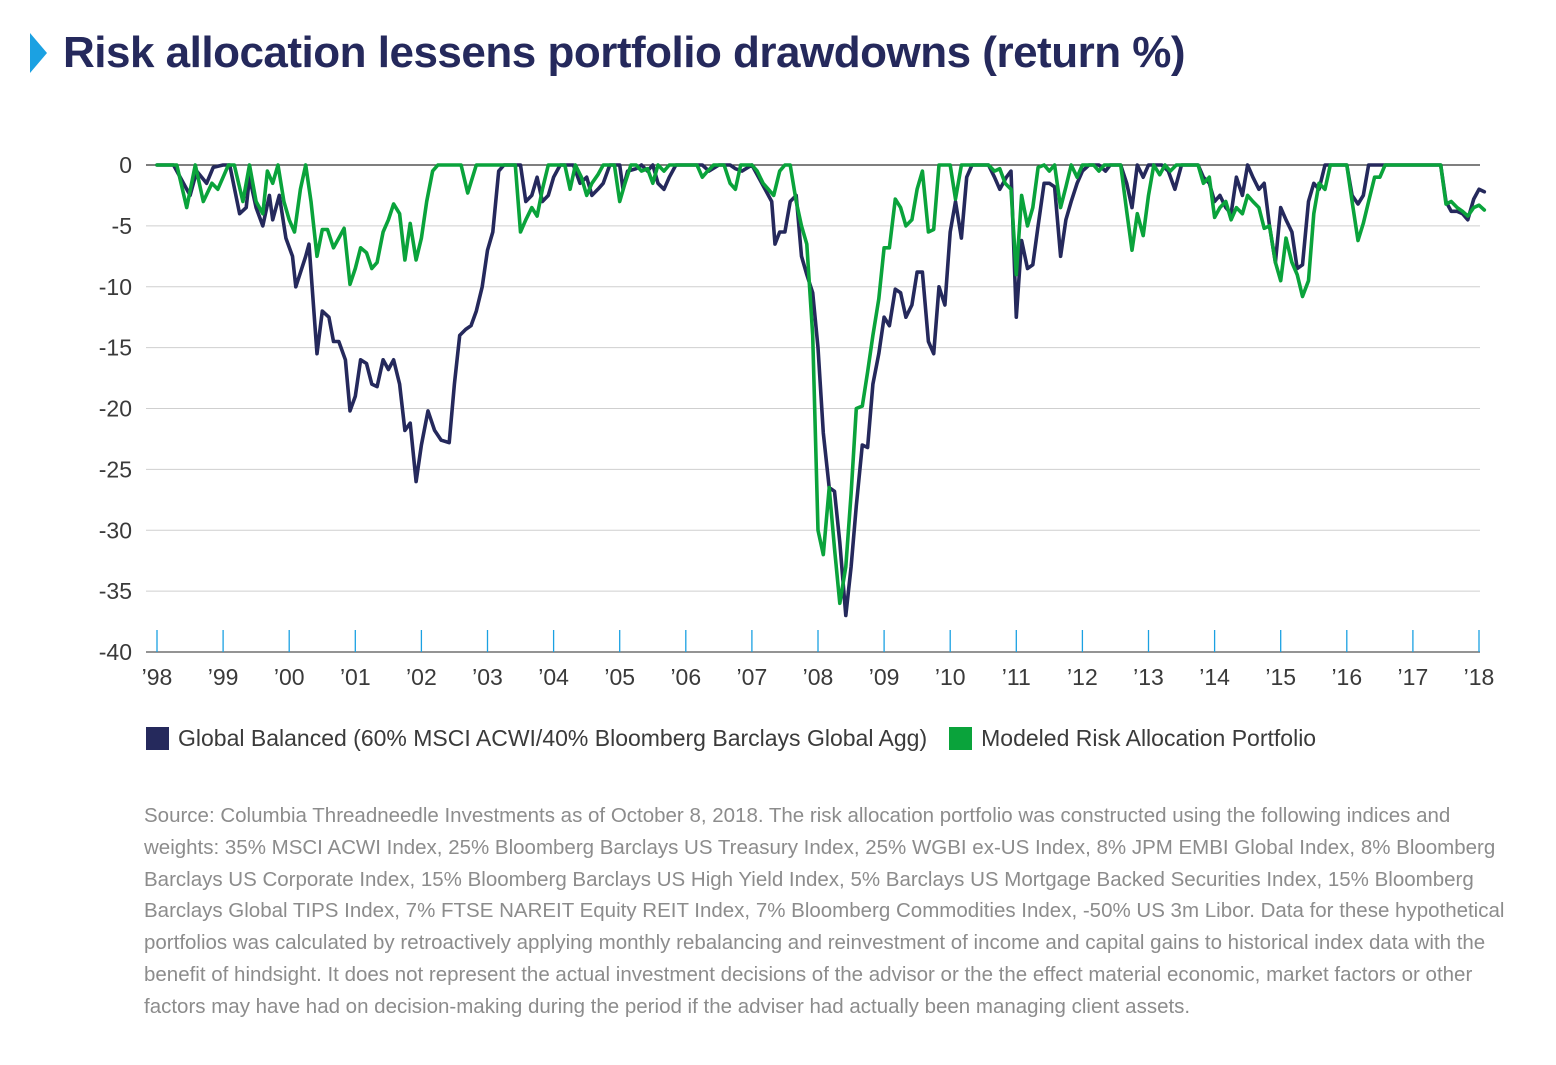  What do you see at coordinates (487, 677) in the screenshot?
I see `x-tick-label: ’03` at bounding box center [487, 677].